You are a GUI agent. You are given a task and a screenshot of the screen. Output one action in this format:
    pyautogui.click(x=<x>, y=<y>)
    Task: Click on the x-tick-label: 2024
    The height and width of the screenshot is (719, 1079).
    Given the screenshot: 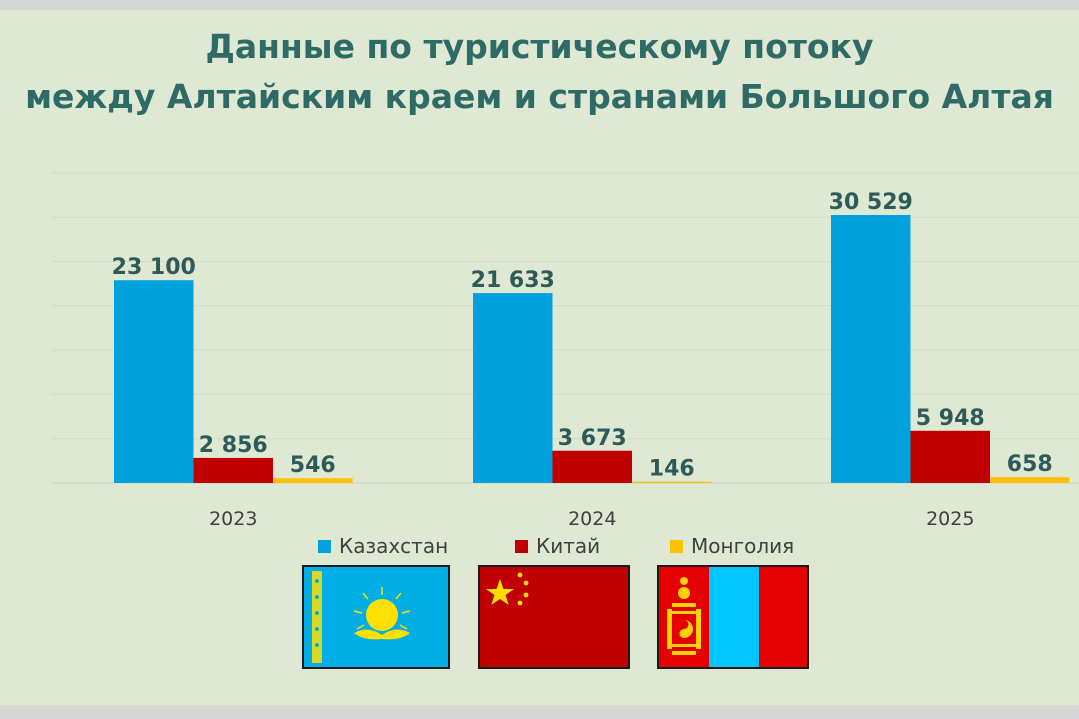 What is the action you would take?
    pyautogui.click(x=592, y=519)
    